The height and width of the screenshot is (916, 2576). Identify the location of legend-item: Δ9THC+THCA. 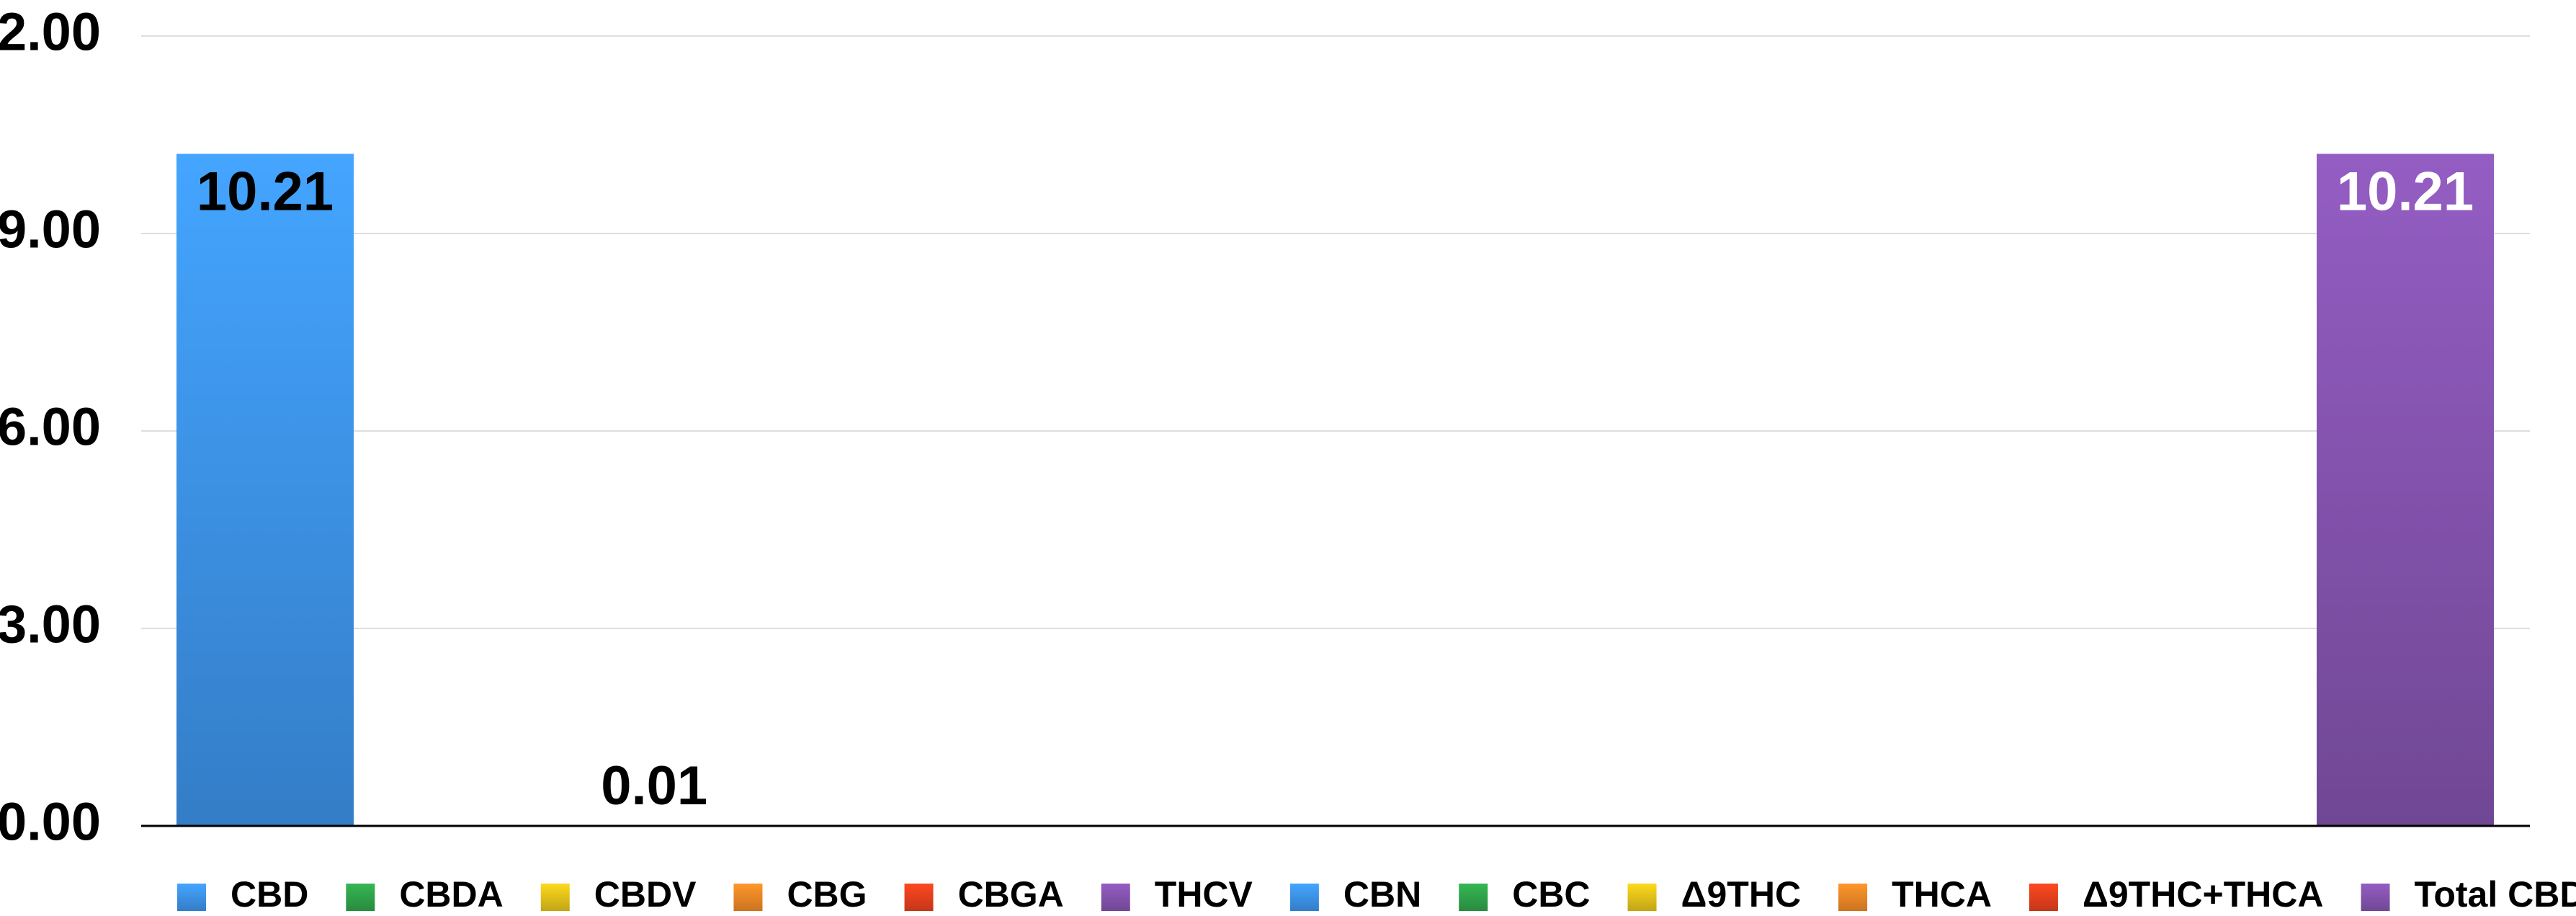
(2176, 894).